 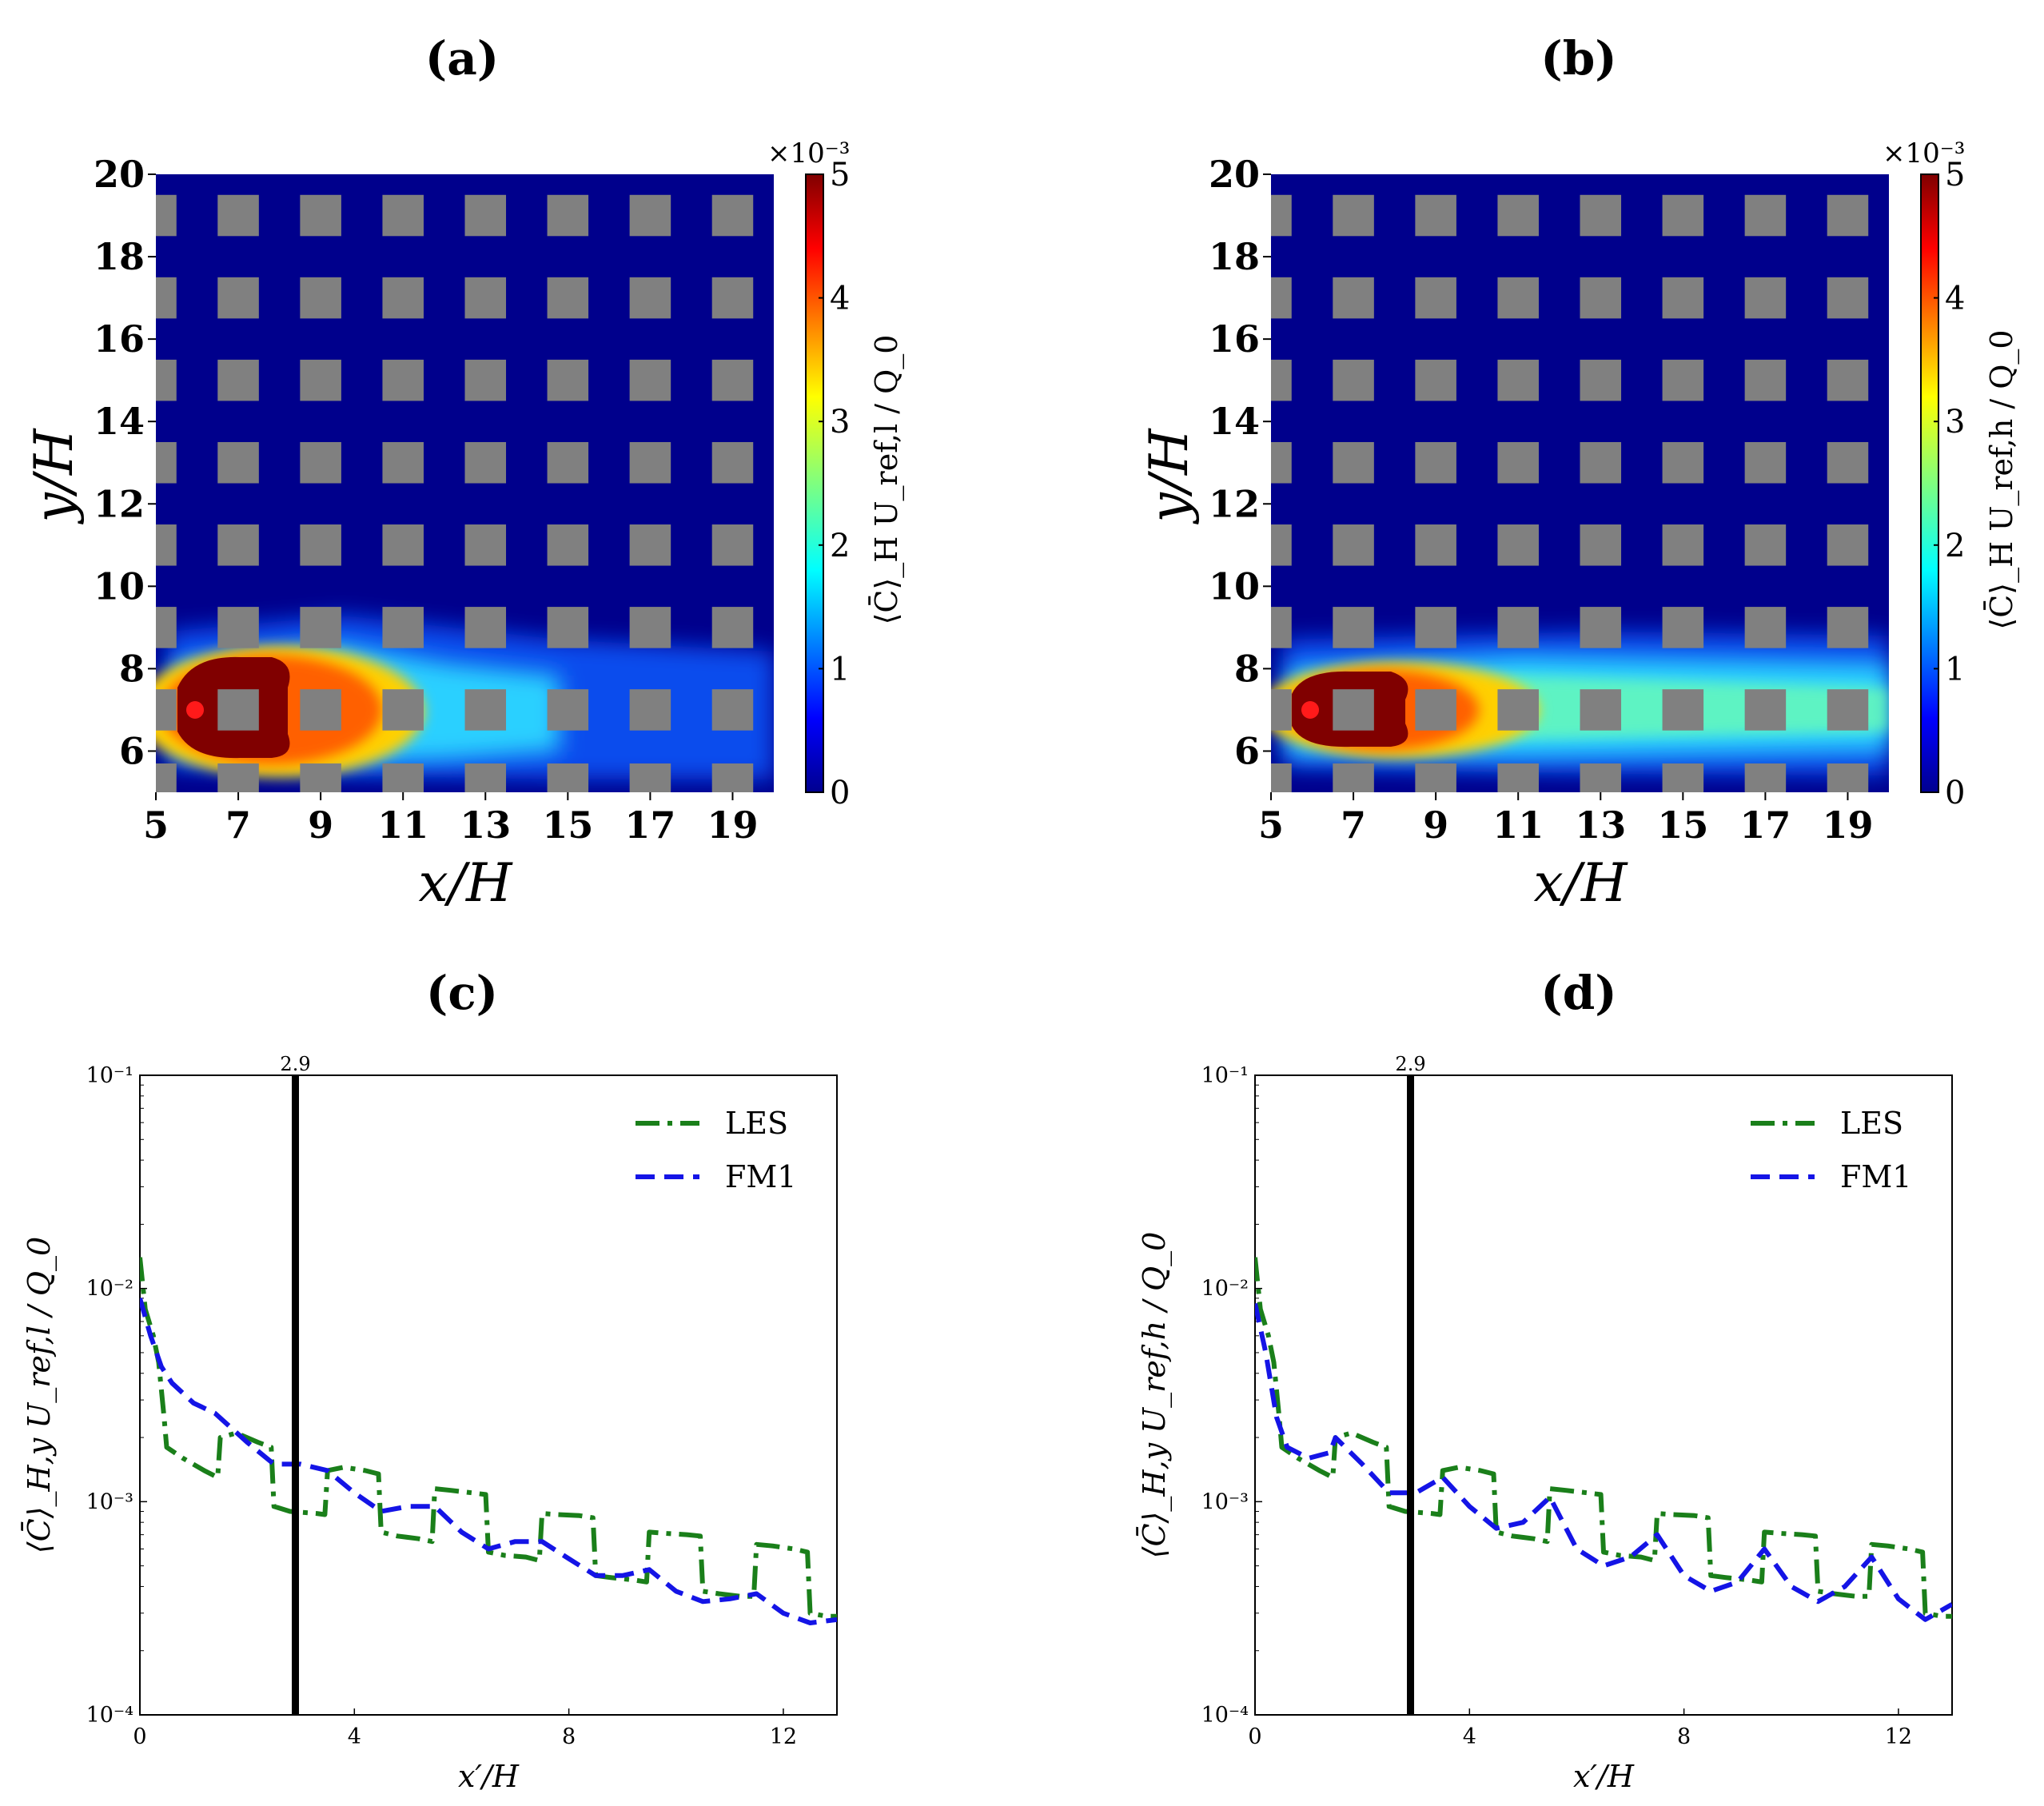 I want to click on heatmap-b, so click(x=1580, y=483).